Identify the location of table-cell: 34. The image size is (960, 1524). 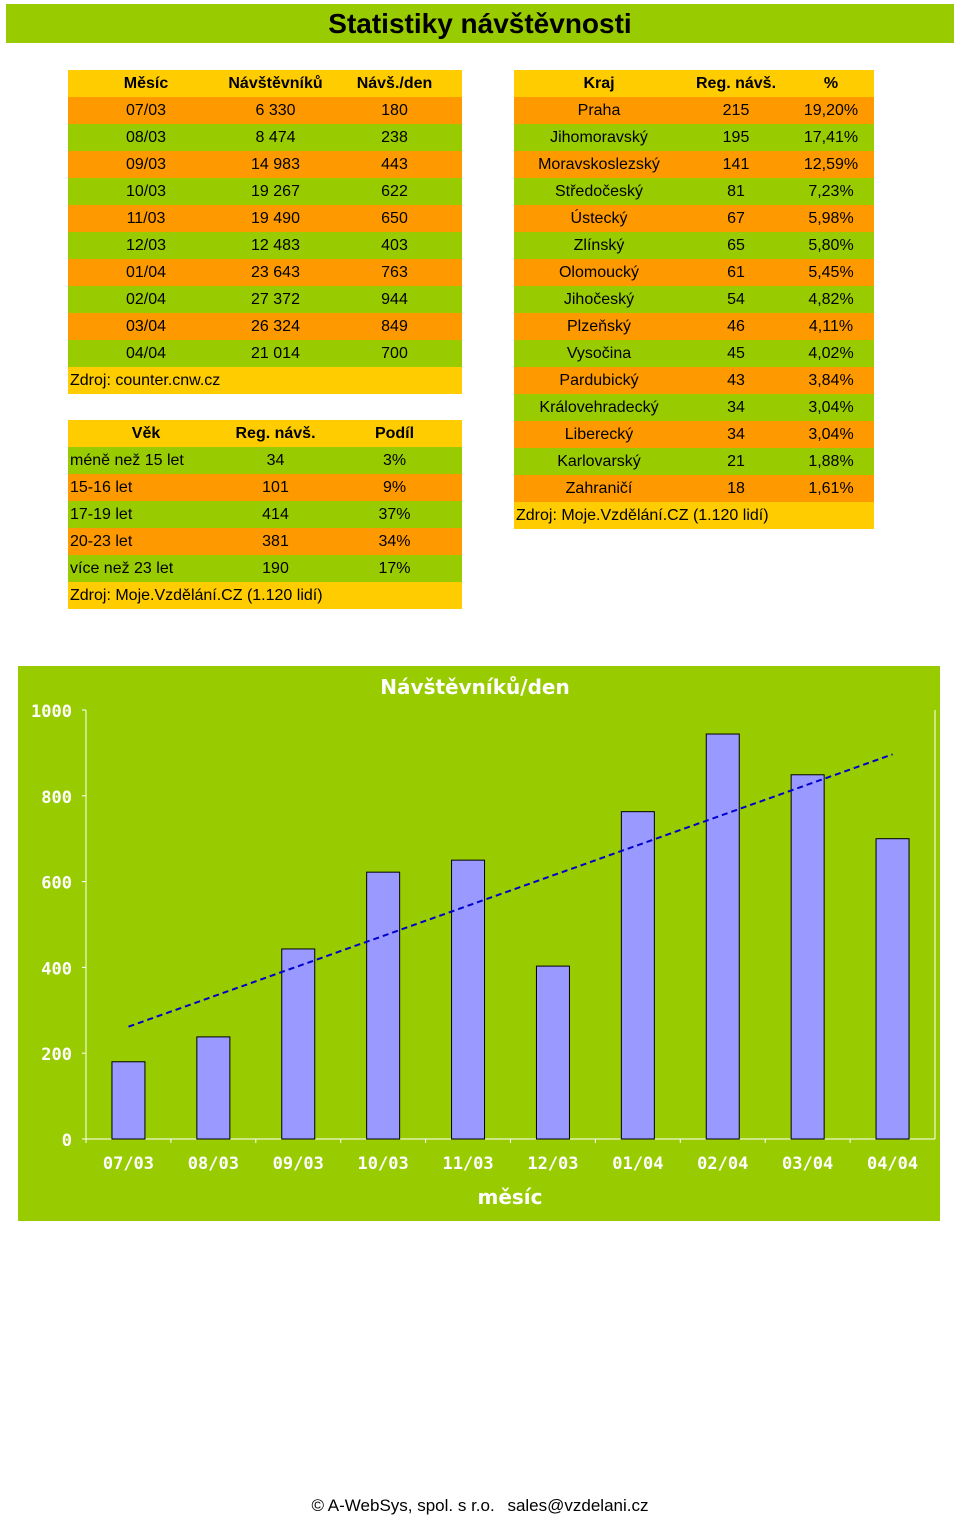
(736, 434).